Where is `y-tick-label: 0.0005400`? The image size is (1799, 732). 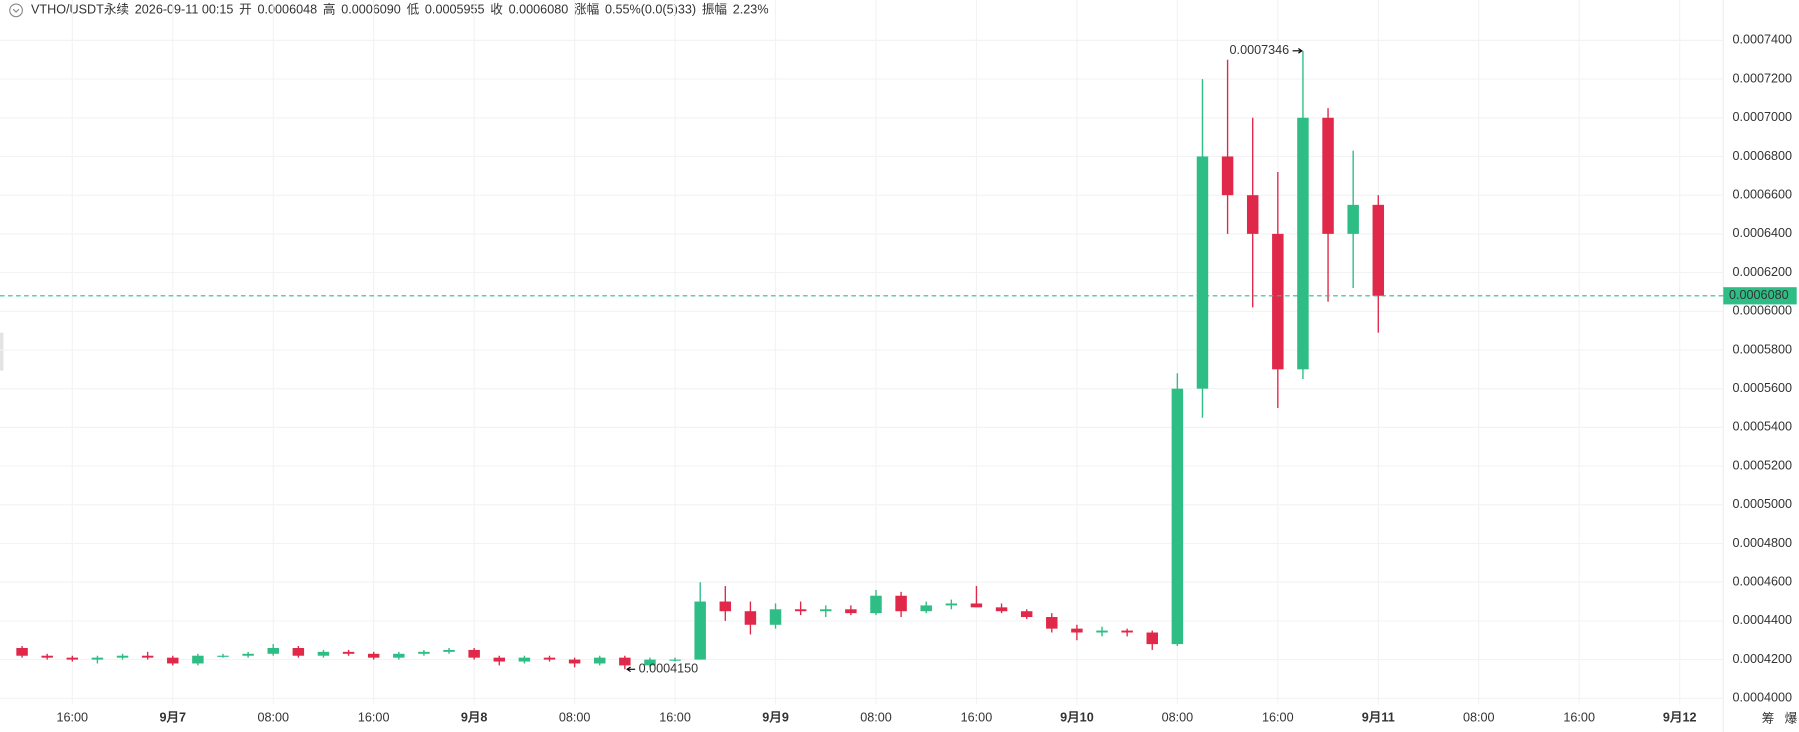
y-tick-label: 0.0005400 is located at coordinates (1762, 427).